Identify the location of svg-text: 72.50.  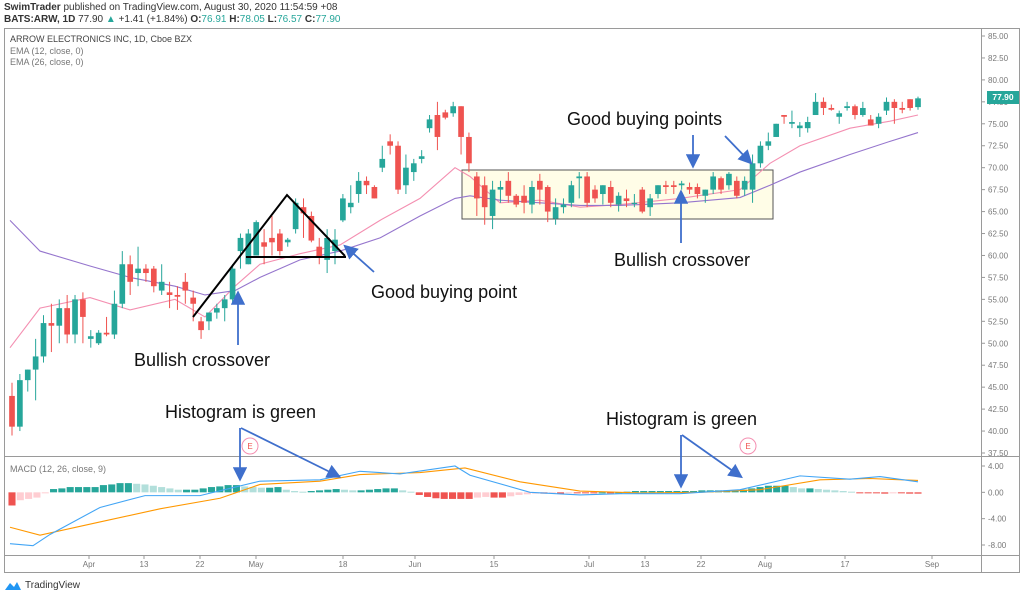
(998, 146).